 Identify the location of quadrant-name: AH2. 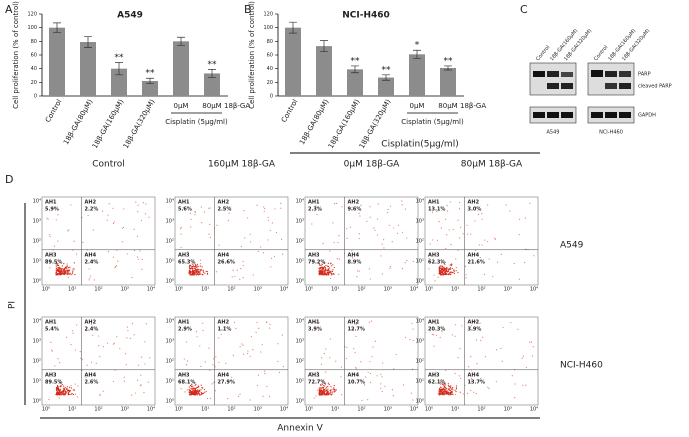
(224, 323).